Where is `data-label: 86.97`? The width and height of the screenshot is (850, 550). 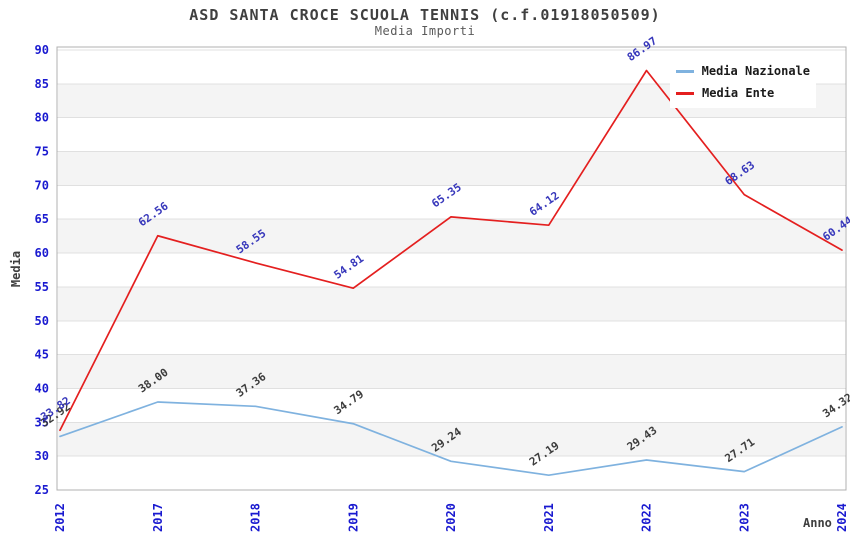 data-label: 86.97 is located at coordinates (642, 49).